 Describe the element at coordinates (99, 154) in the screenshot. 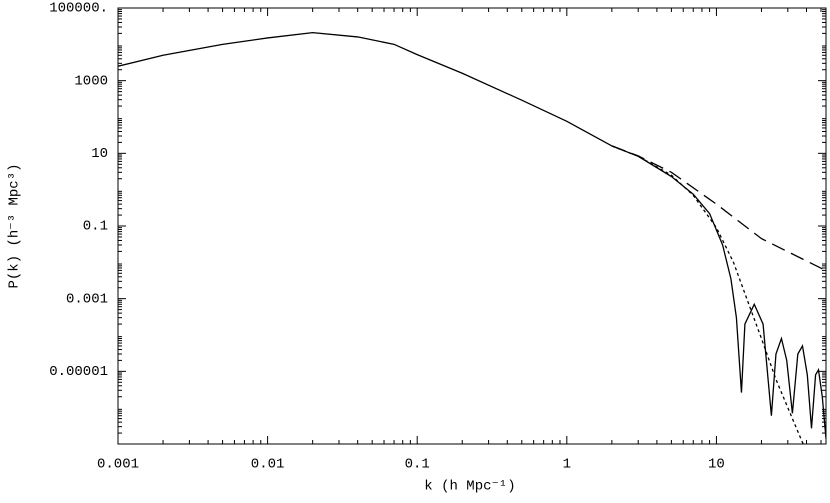

I see `y-tick-label: 10` at that location.